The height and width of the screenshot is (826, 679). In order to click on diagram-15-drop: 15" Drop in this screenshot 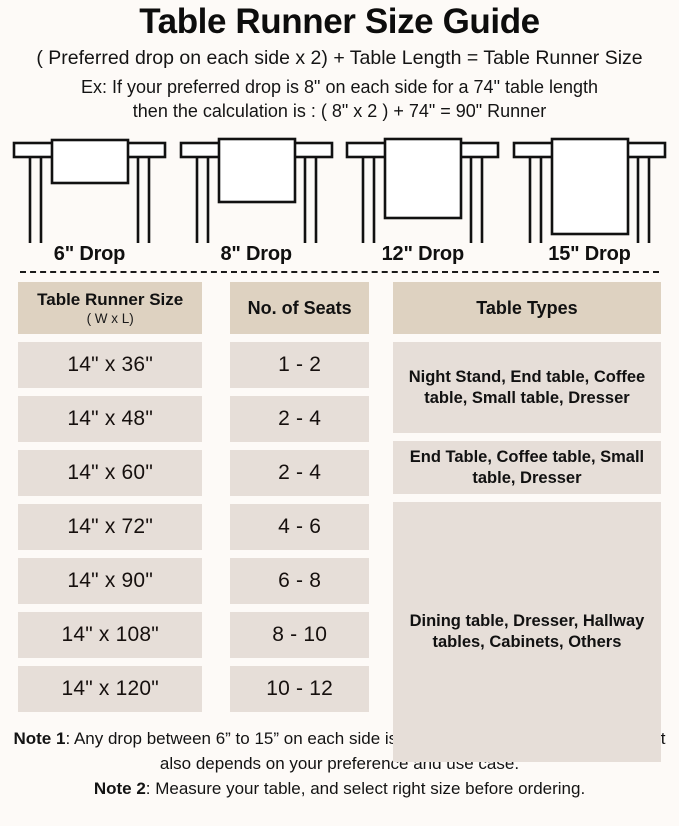, I will do `click(589, 200)`.